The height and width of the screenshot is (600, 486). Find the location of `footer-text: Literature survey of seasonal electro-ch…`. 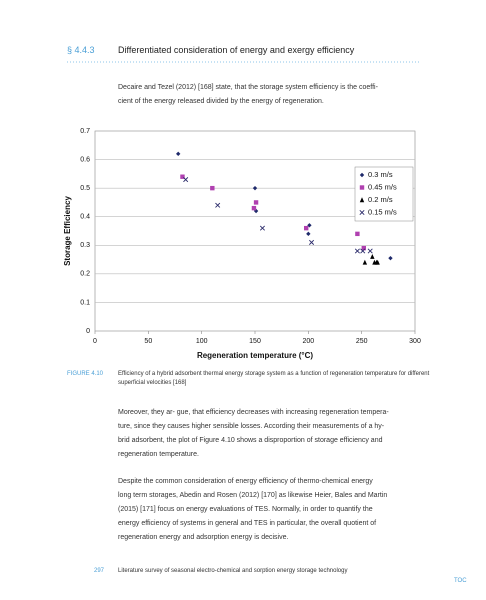

footer-text: Literature survey of seasonal electro-ch… is located at coordinates (233, 571).